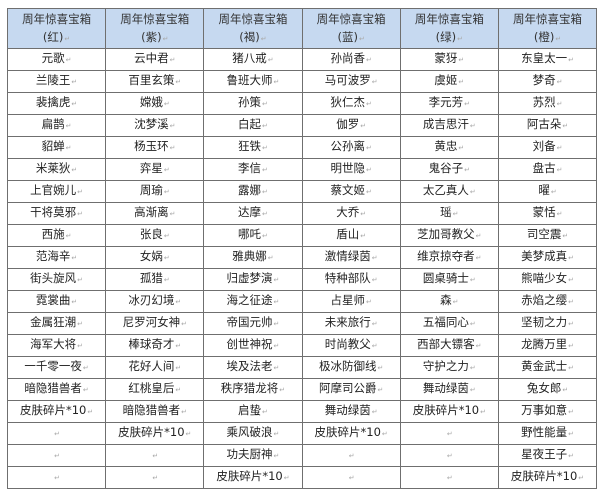 This screenshot has height=489, width=600. I want to click on table-cell: 李信, so click(253, 169).